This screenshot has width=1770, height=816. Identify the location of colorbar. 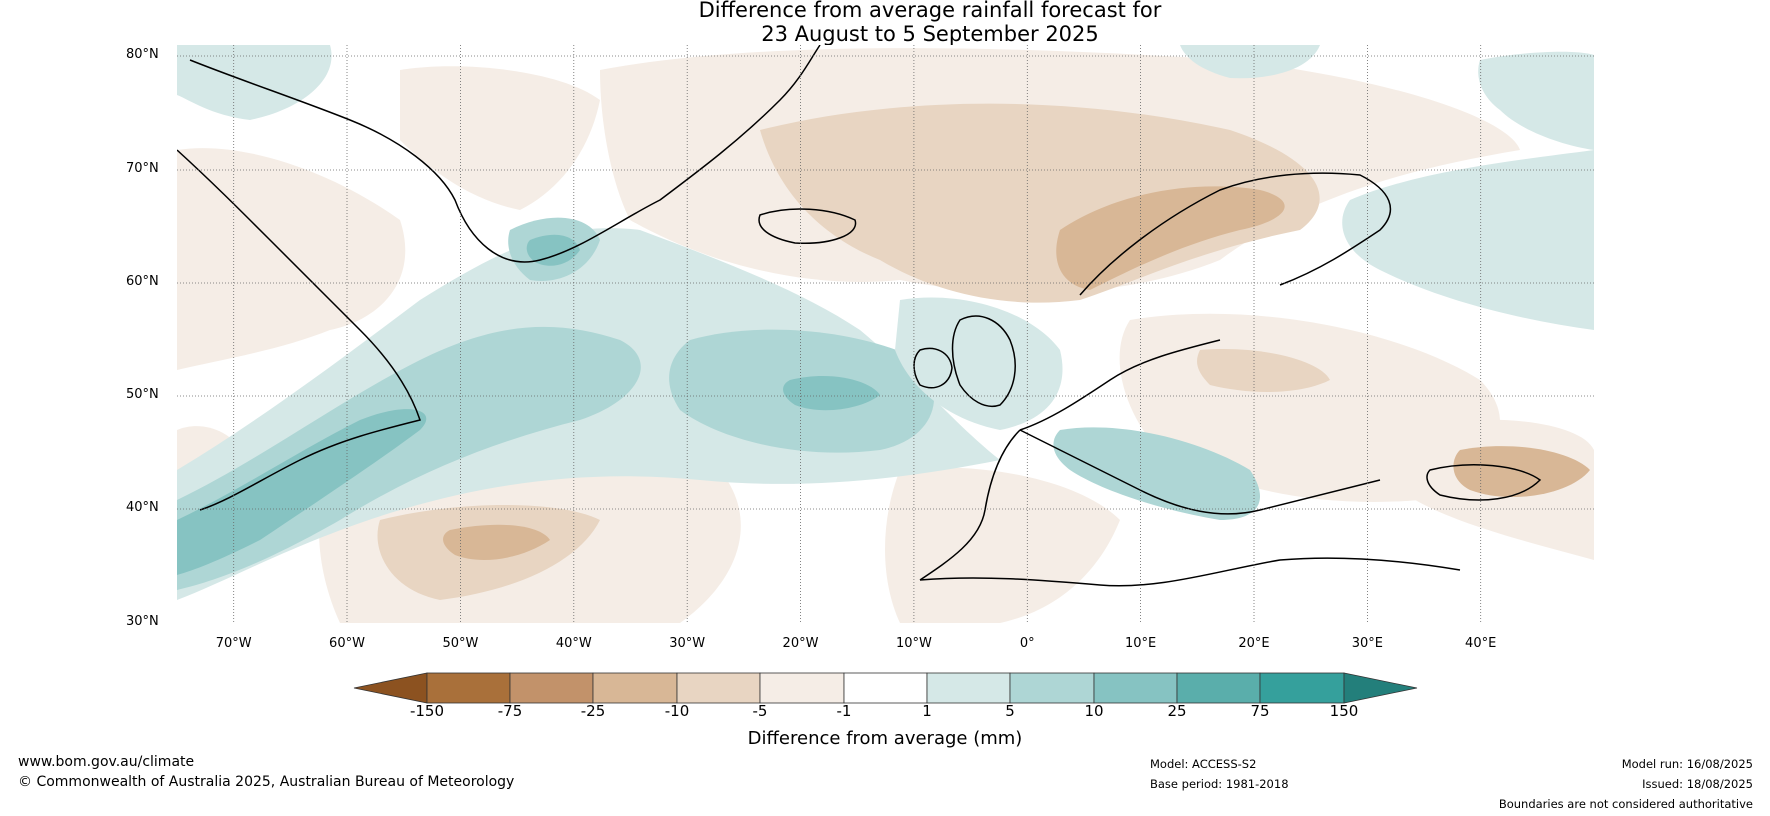
(885, 688).